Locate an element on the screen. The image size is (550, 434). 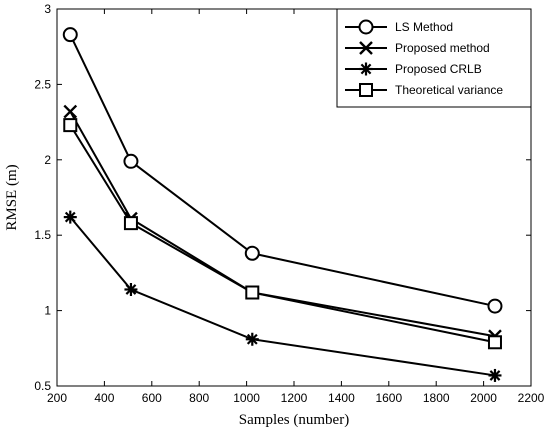
y-tick-label: 3 is located at coordinates (47, 9).